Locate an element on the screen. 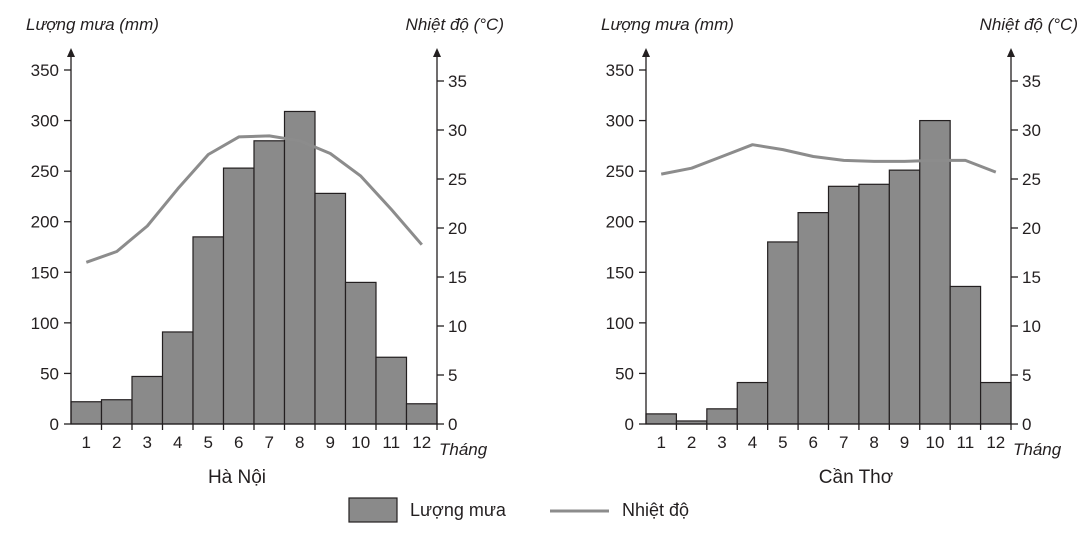 This screenshot has height=533, width=1082. hanoi-right-tick-label: 5 is located at coordinates (452, 375).